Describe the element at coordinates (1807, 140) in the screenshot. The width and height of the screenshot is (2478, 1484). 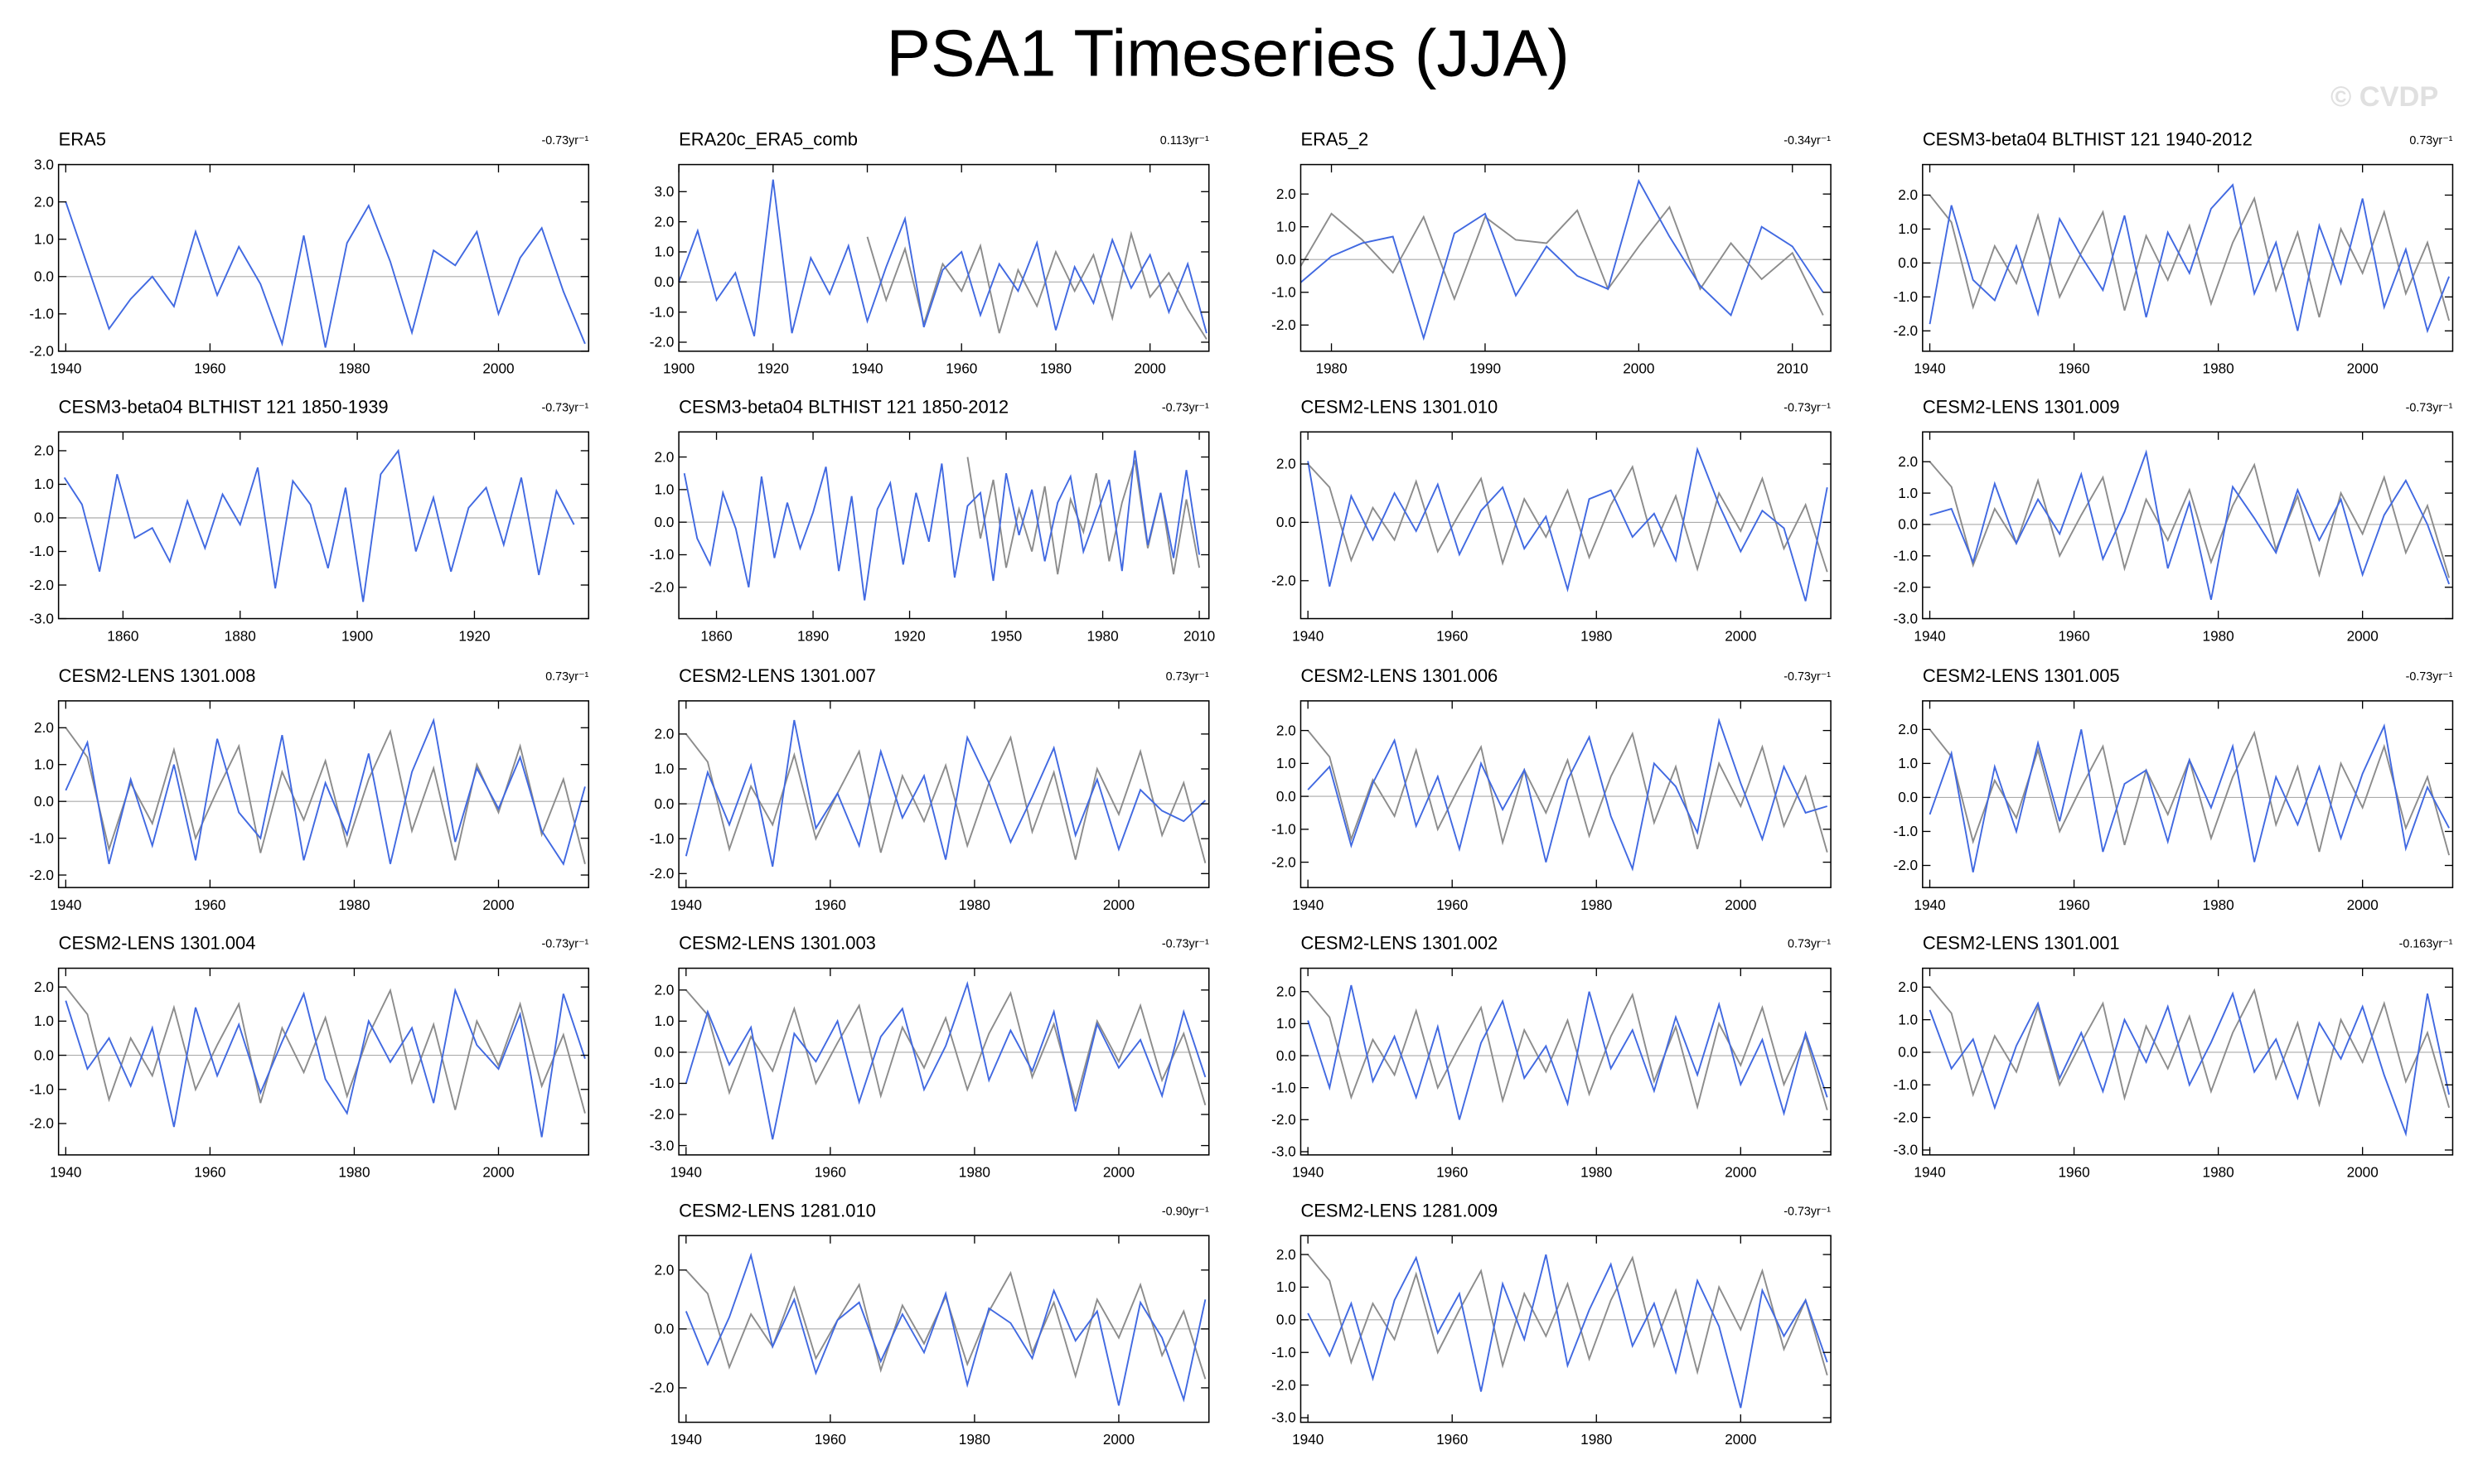
I see `panel-trend: -0.34yr⁻¹` at that location.